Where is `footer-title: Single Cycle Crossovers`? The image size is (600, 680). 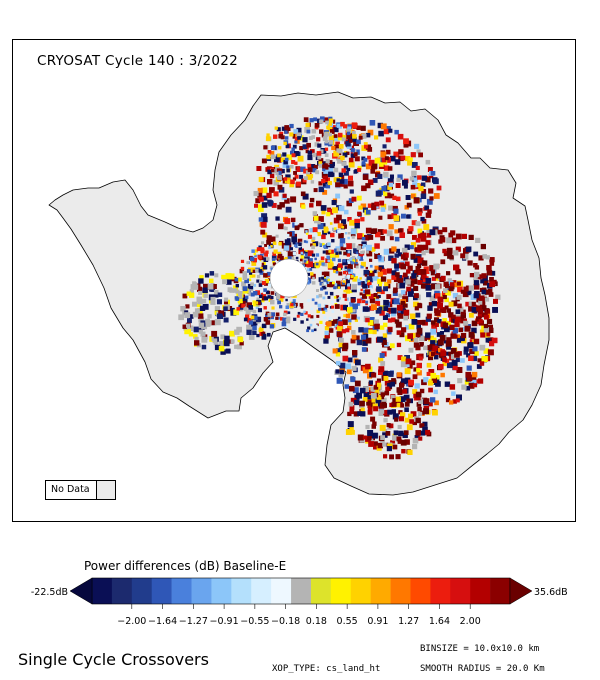
footer-title: Single Cycle Crossovers is located at coordinates (113, 659).